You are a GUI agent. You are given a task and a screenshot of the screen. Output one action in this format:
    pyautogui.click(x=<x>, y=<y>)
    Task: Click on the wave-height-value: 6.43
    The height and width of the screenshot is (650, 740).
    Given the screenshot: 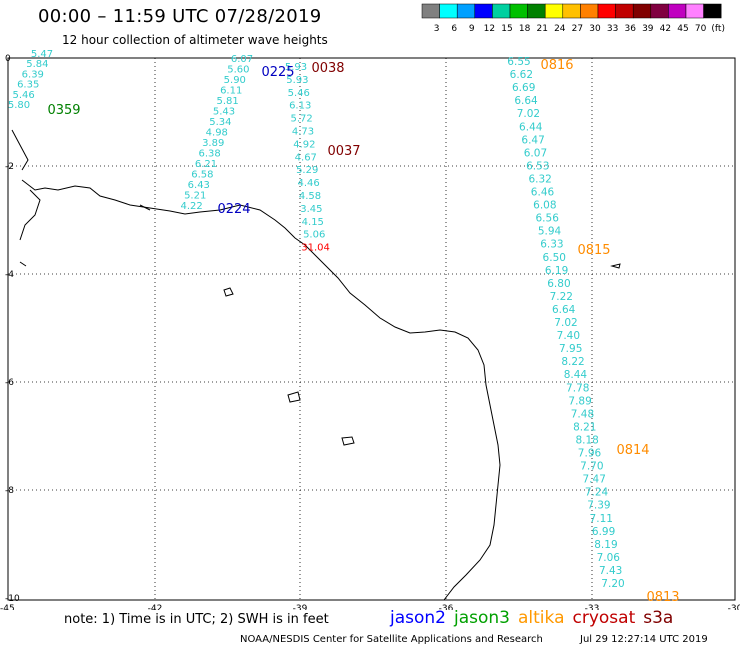 What is the action you would take?
    pyautogui.click(x=199, y=185)
    